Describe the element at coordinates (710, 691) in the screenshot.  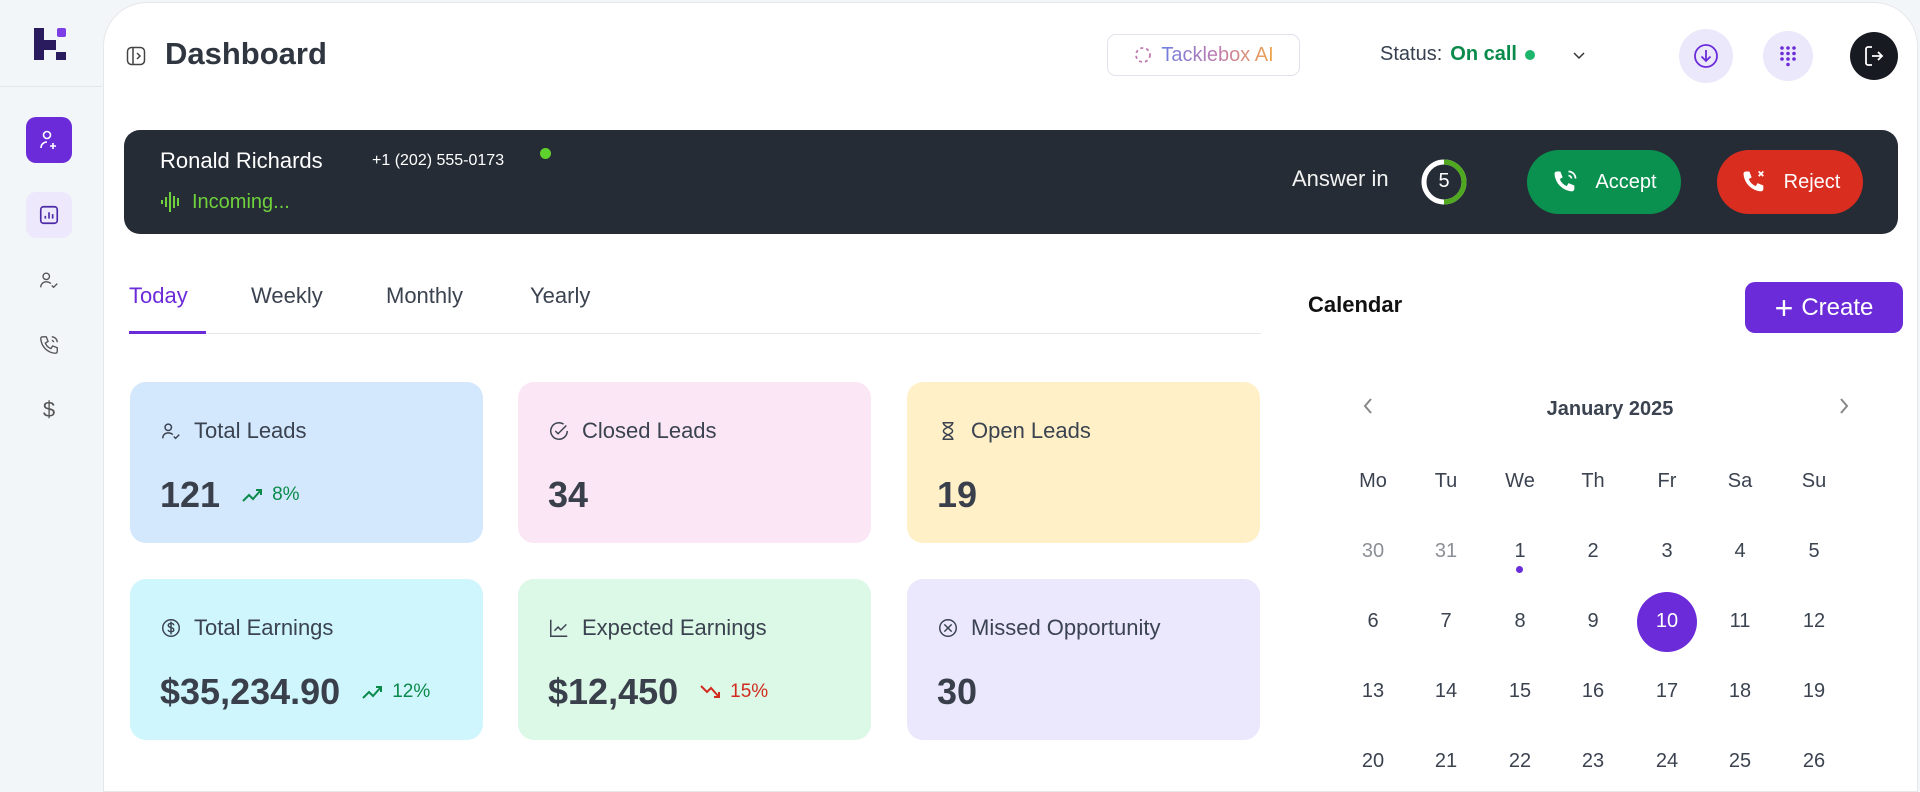
I see `trend-down-icon` at that location.